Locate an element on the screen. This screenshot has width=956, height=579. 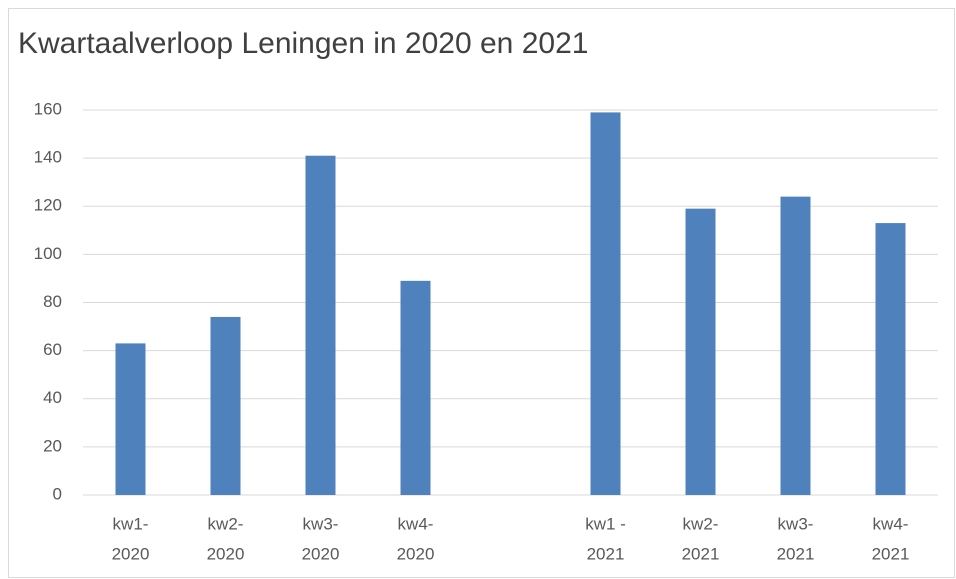
y-tick-label: 160 is located at coordinates (48, 108).